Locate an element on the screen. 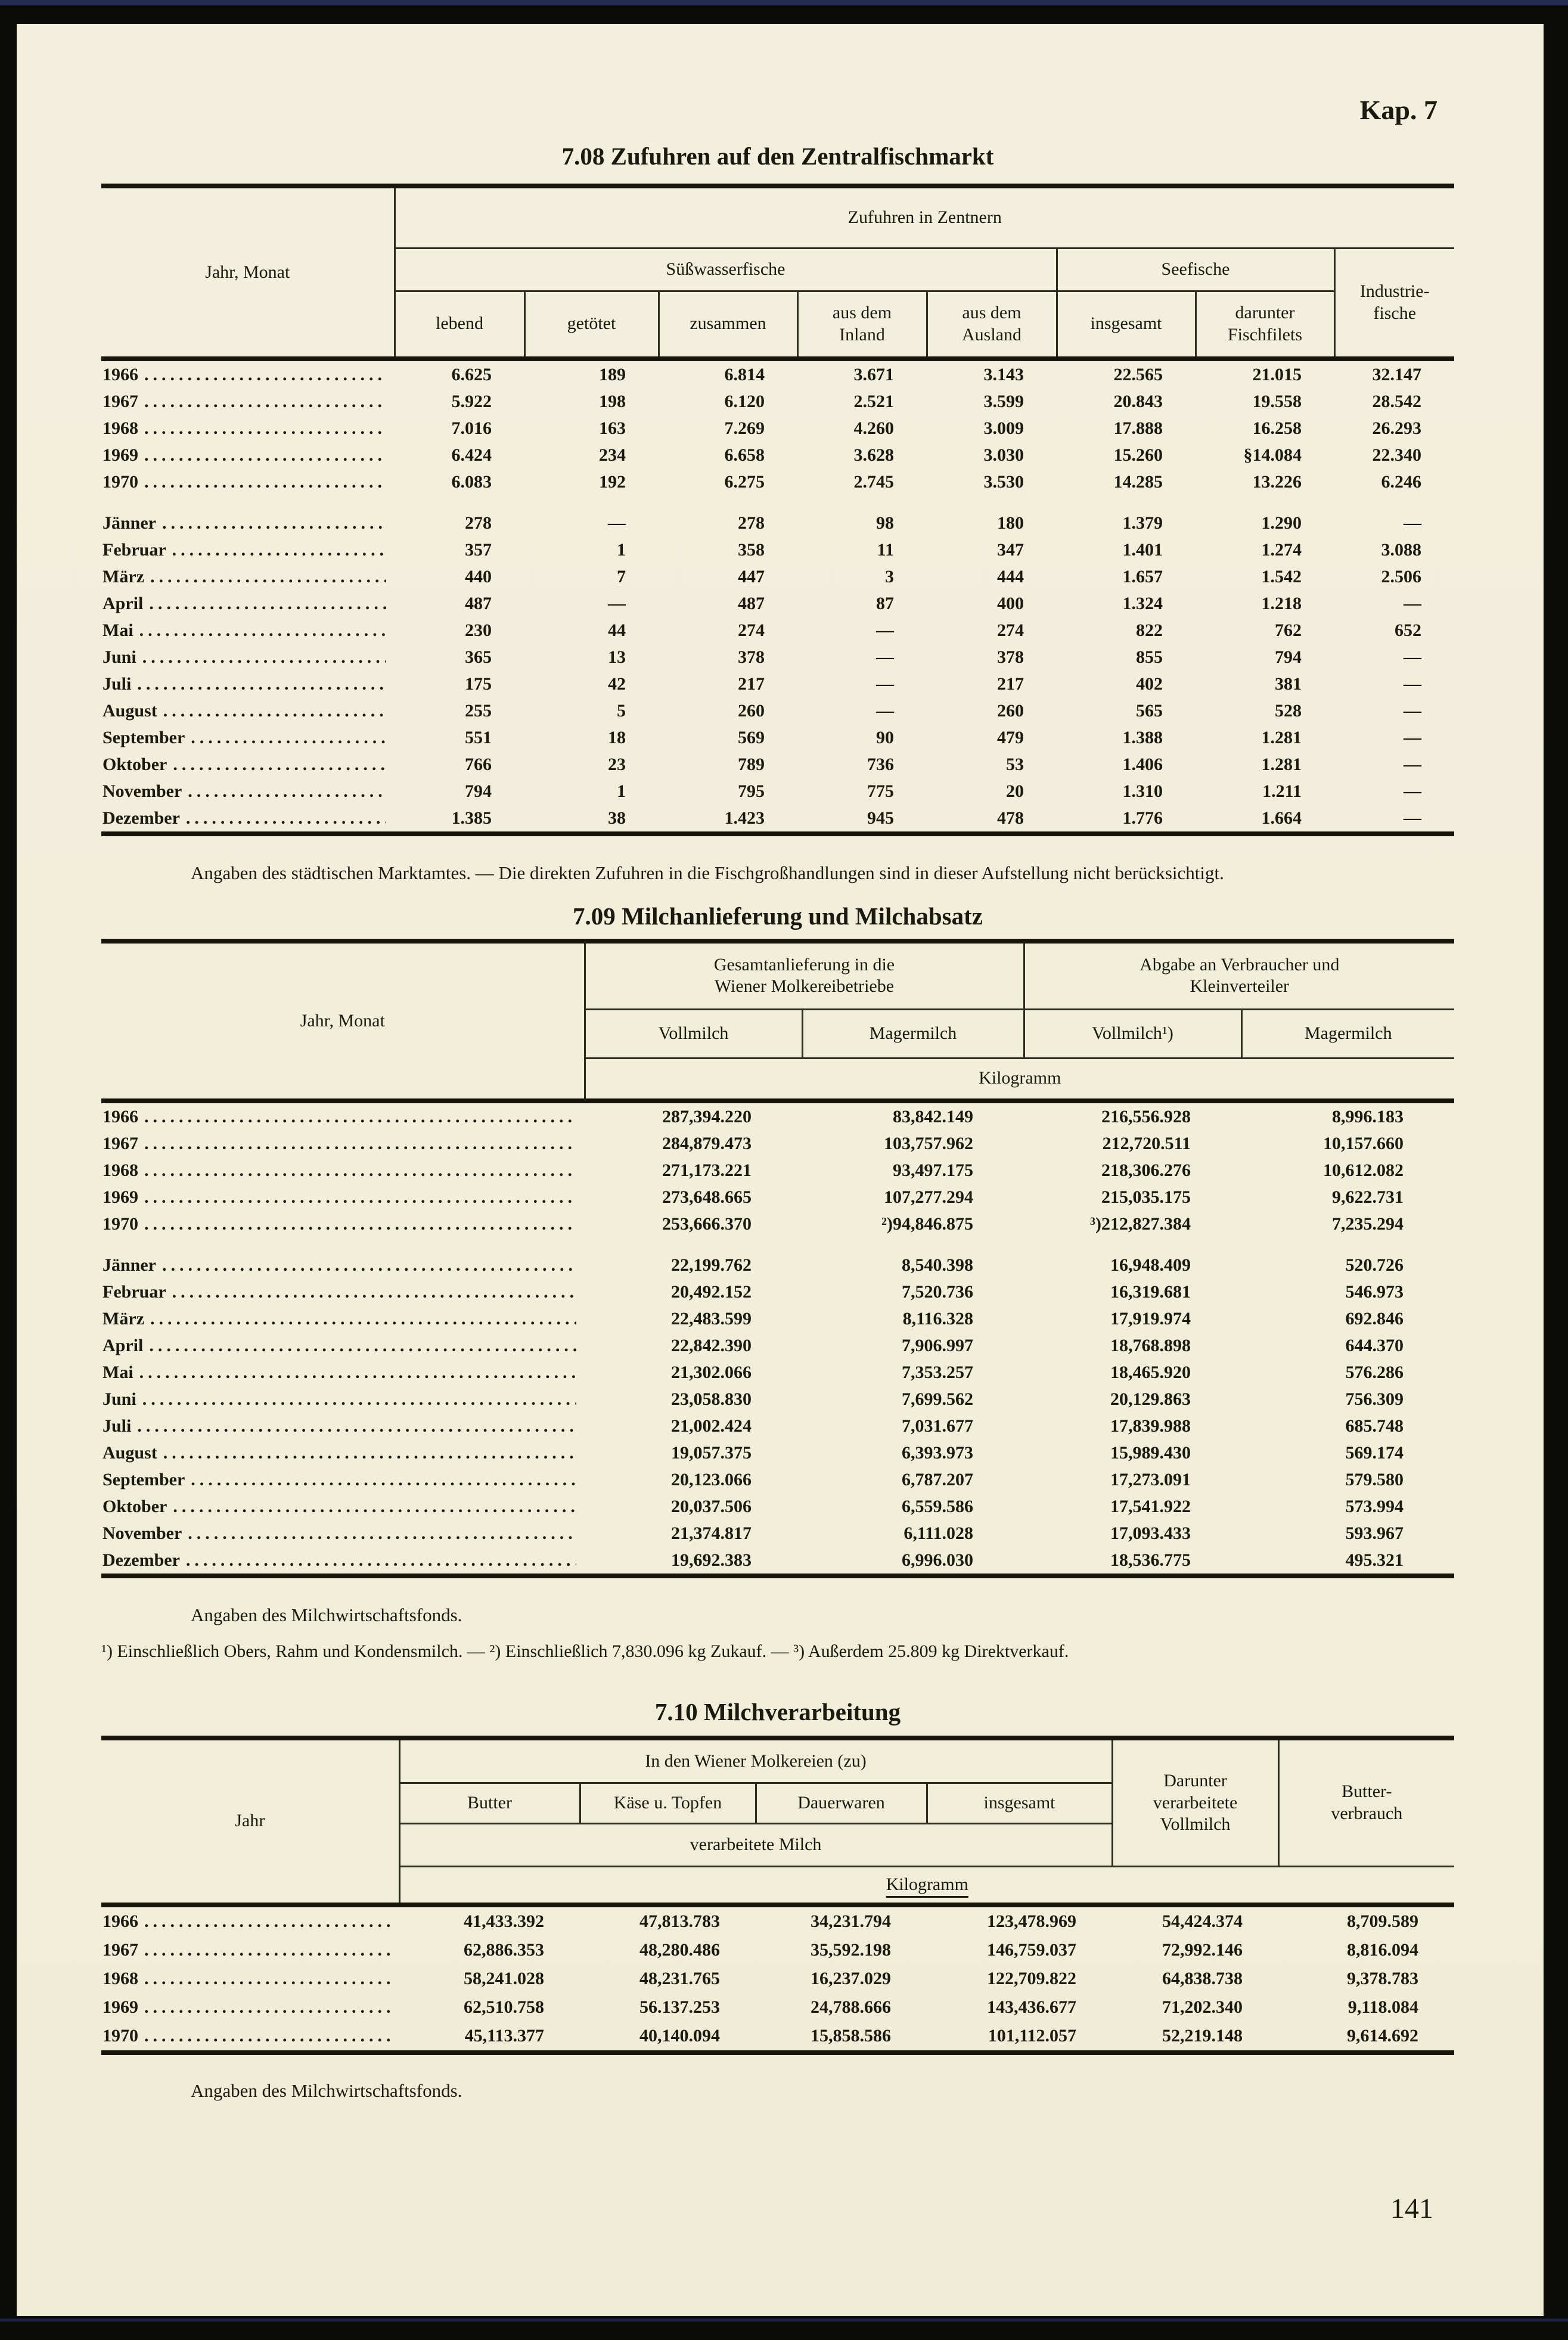 This screenshot has height=2340, width=1568. value-cell: 32.147 is located at coordinates (1397, 375).